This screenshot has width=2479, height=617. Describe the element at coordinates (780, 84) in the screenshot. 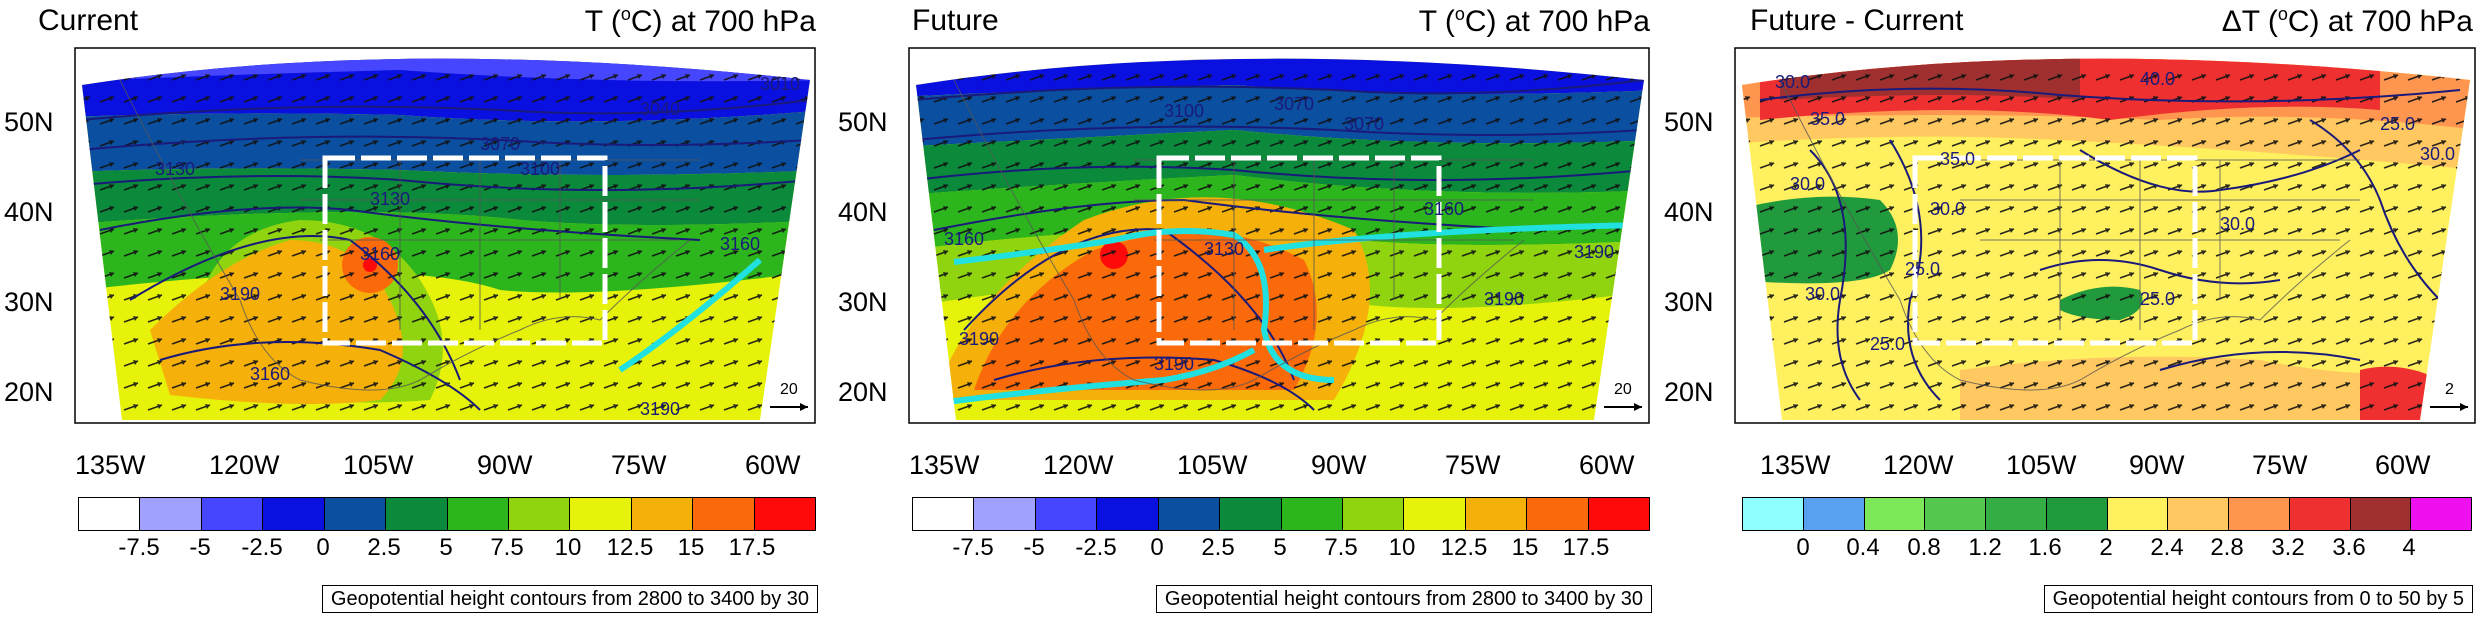

I see `contour-label: 3010` at that location.